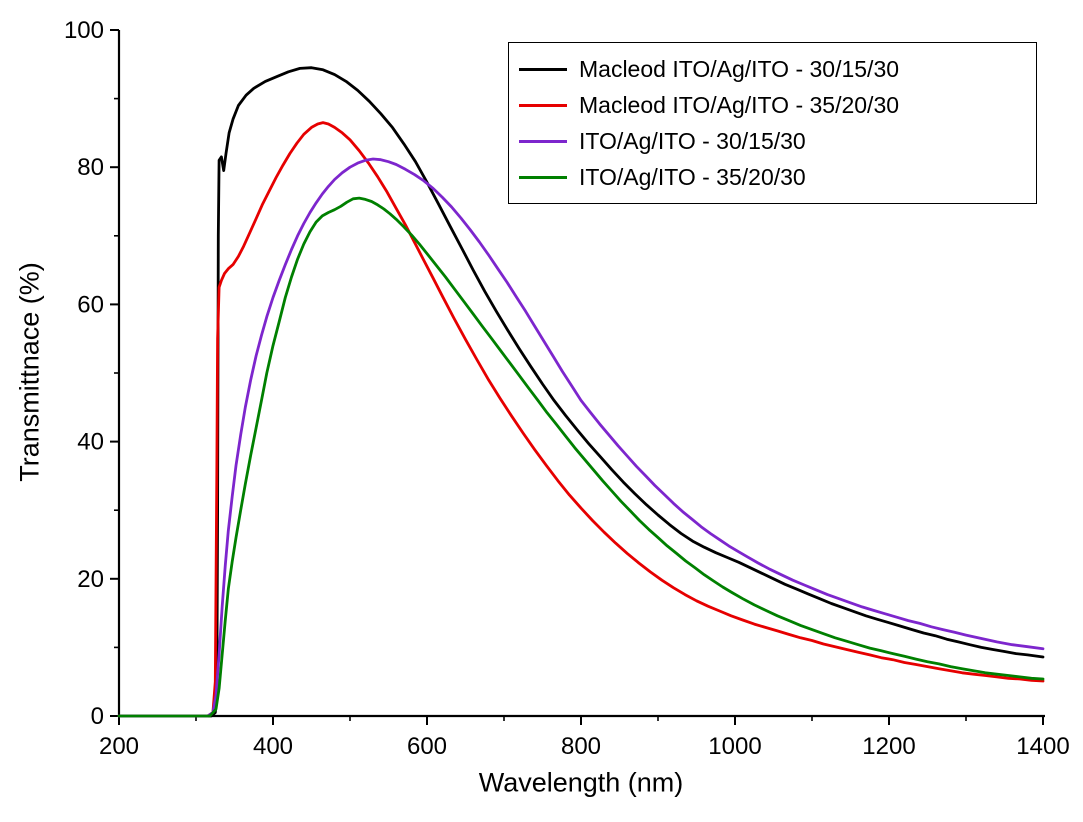  What do you see at coordinates (90, 167) in the screenshot?
I see `y-tick-label: 80` at bounding box center [90, 167].